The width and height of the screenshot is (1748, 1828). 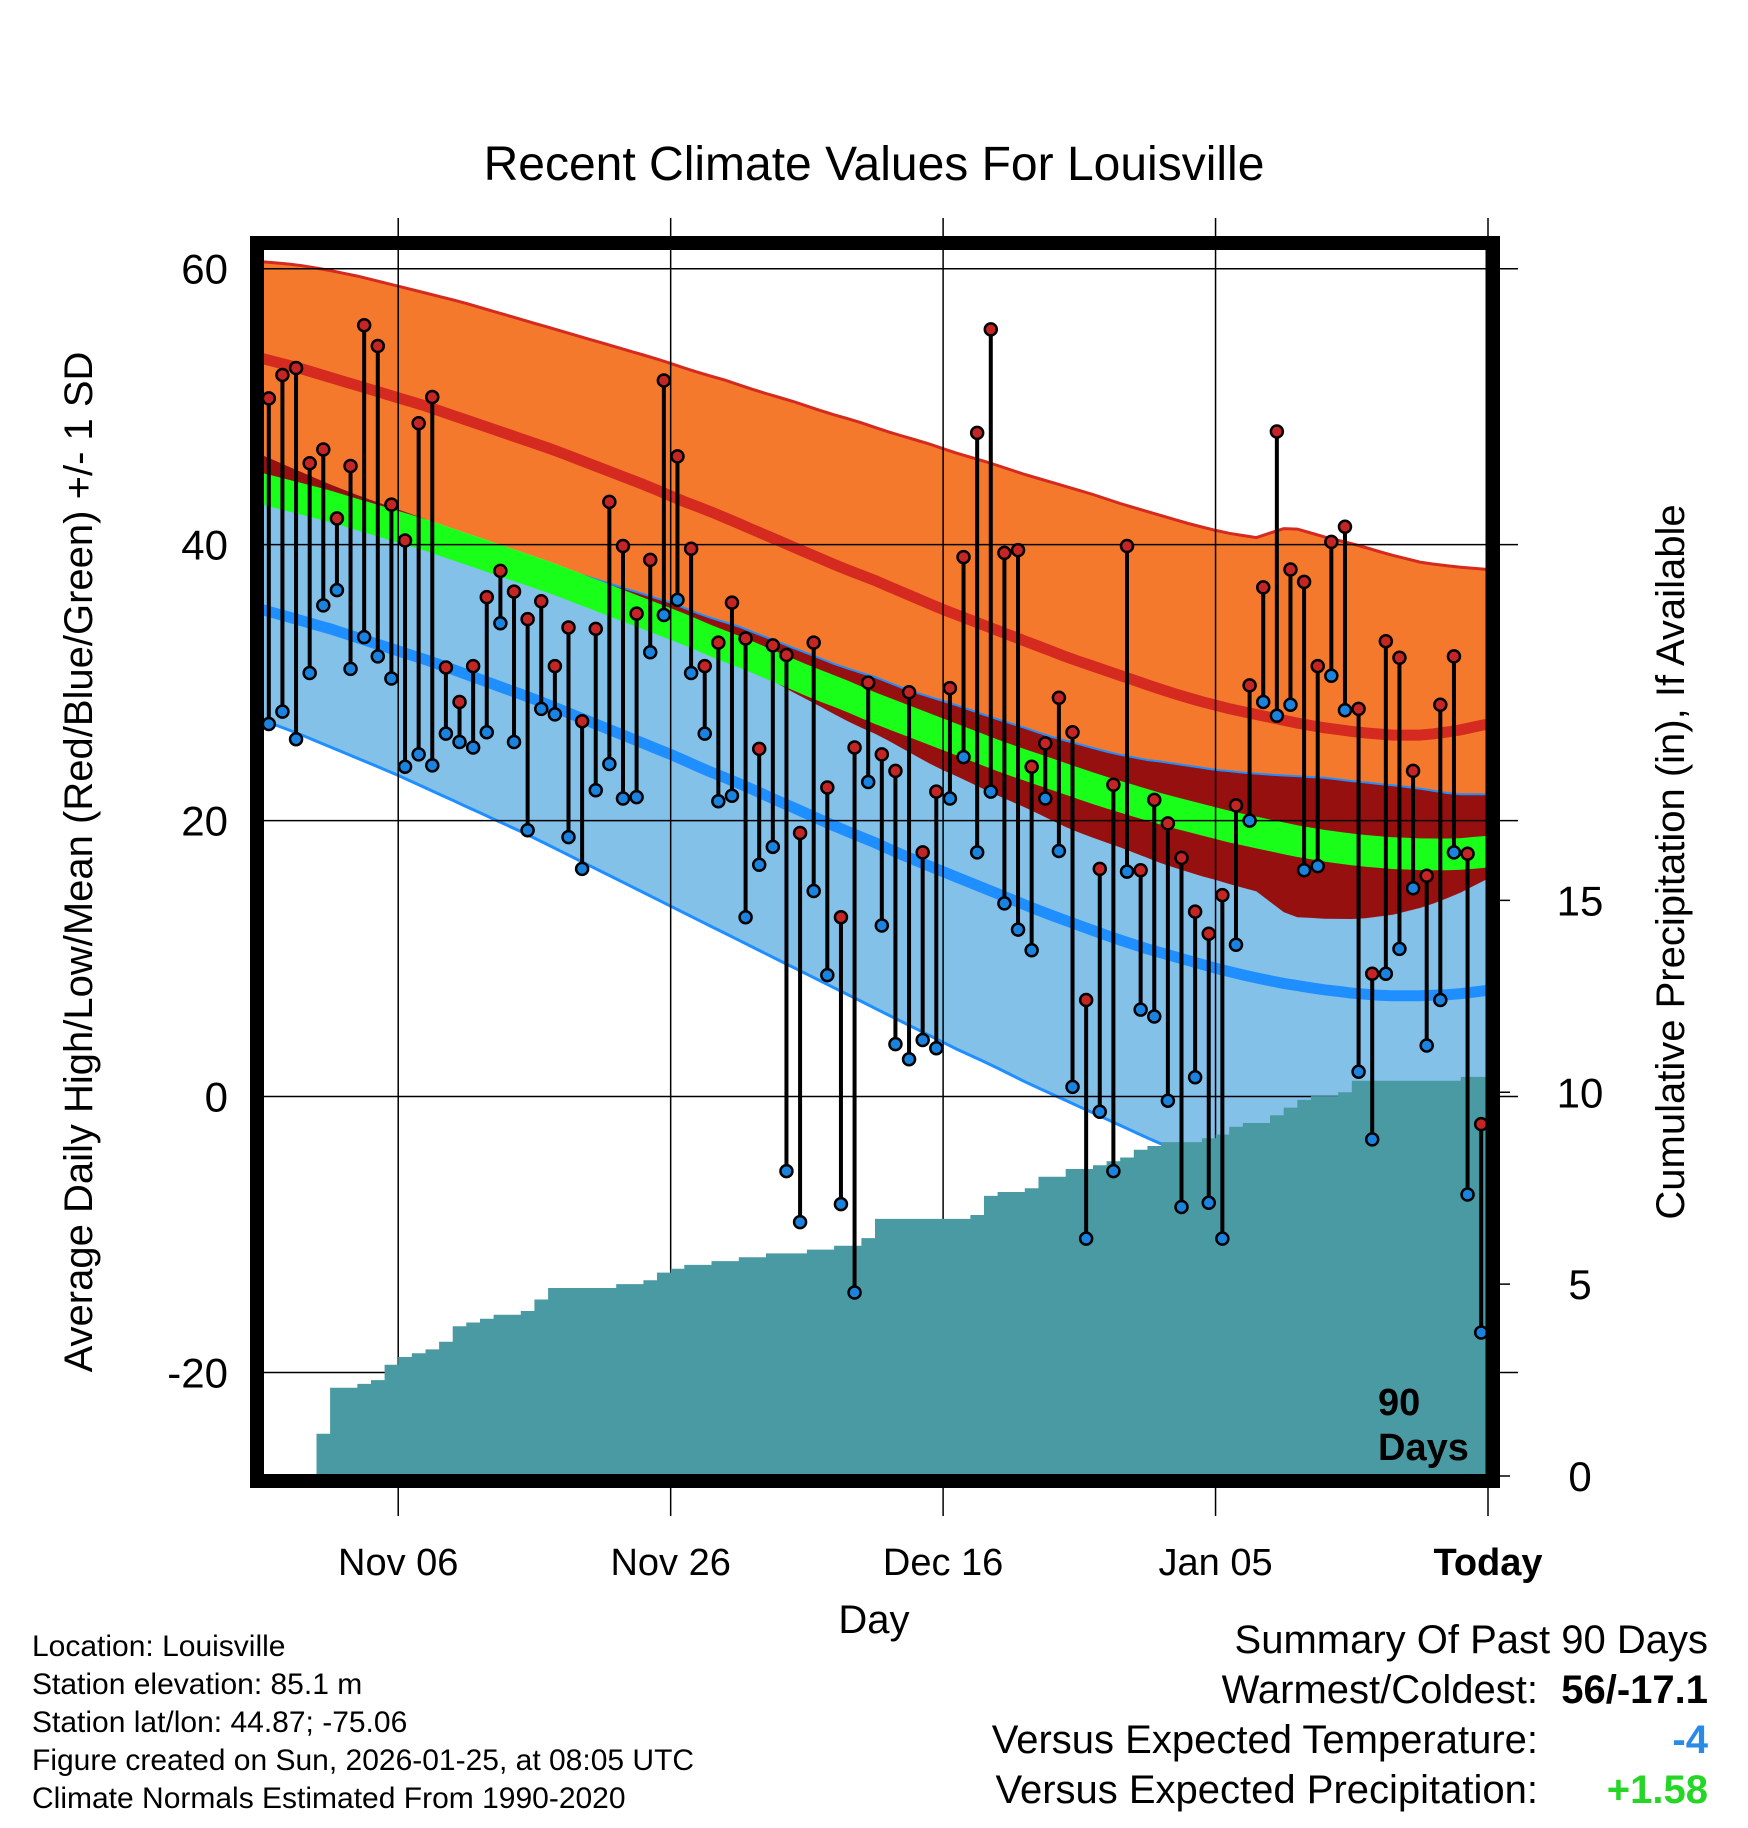 What do you see at coordinates (329, 1798) in the screenshot?
I see `footer-normals: Climate Normals Estimated From 1990-2020` at bounding box center [329, 1798].